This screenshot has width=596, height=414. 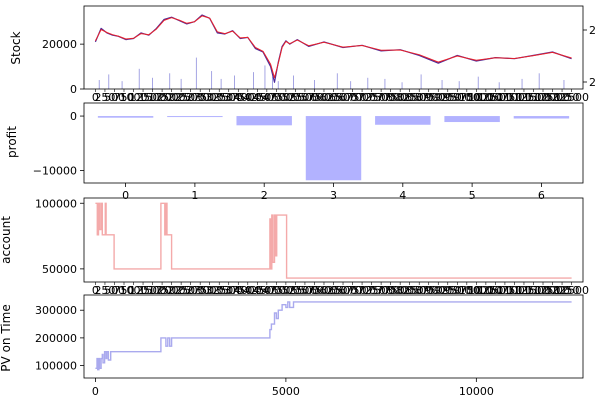 I want to click on stock-xtick-label: 3000, so click(x=210, y=97).